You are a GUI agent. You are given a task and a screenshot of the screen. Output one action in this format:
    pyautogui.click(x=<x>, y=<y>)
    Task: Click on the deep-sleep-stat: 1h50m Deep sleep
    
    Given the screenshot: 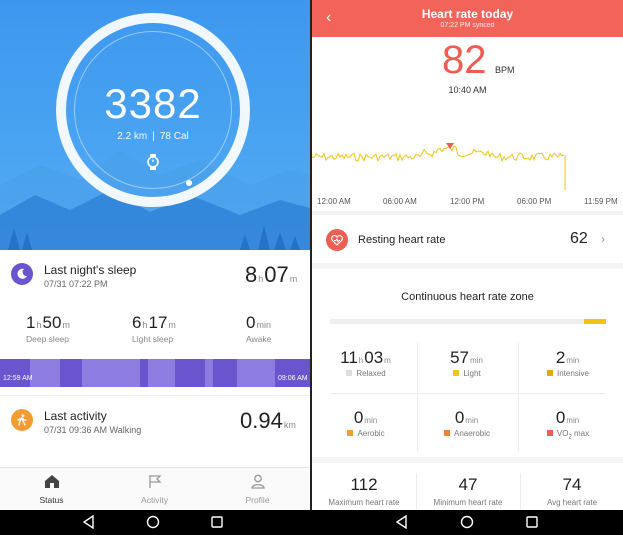 What is the action you would take?
    pyautogui.click(x=48, y=328)
    